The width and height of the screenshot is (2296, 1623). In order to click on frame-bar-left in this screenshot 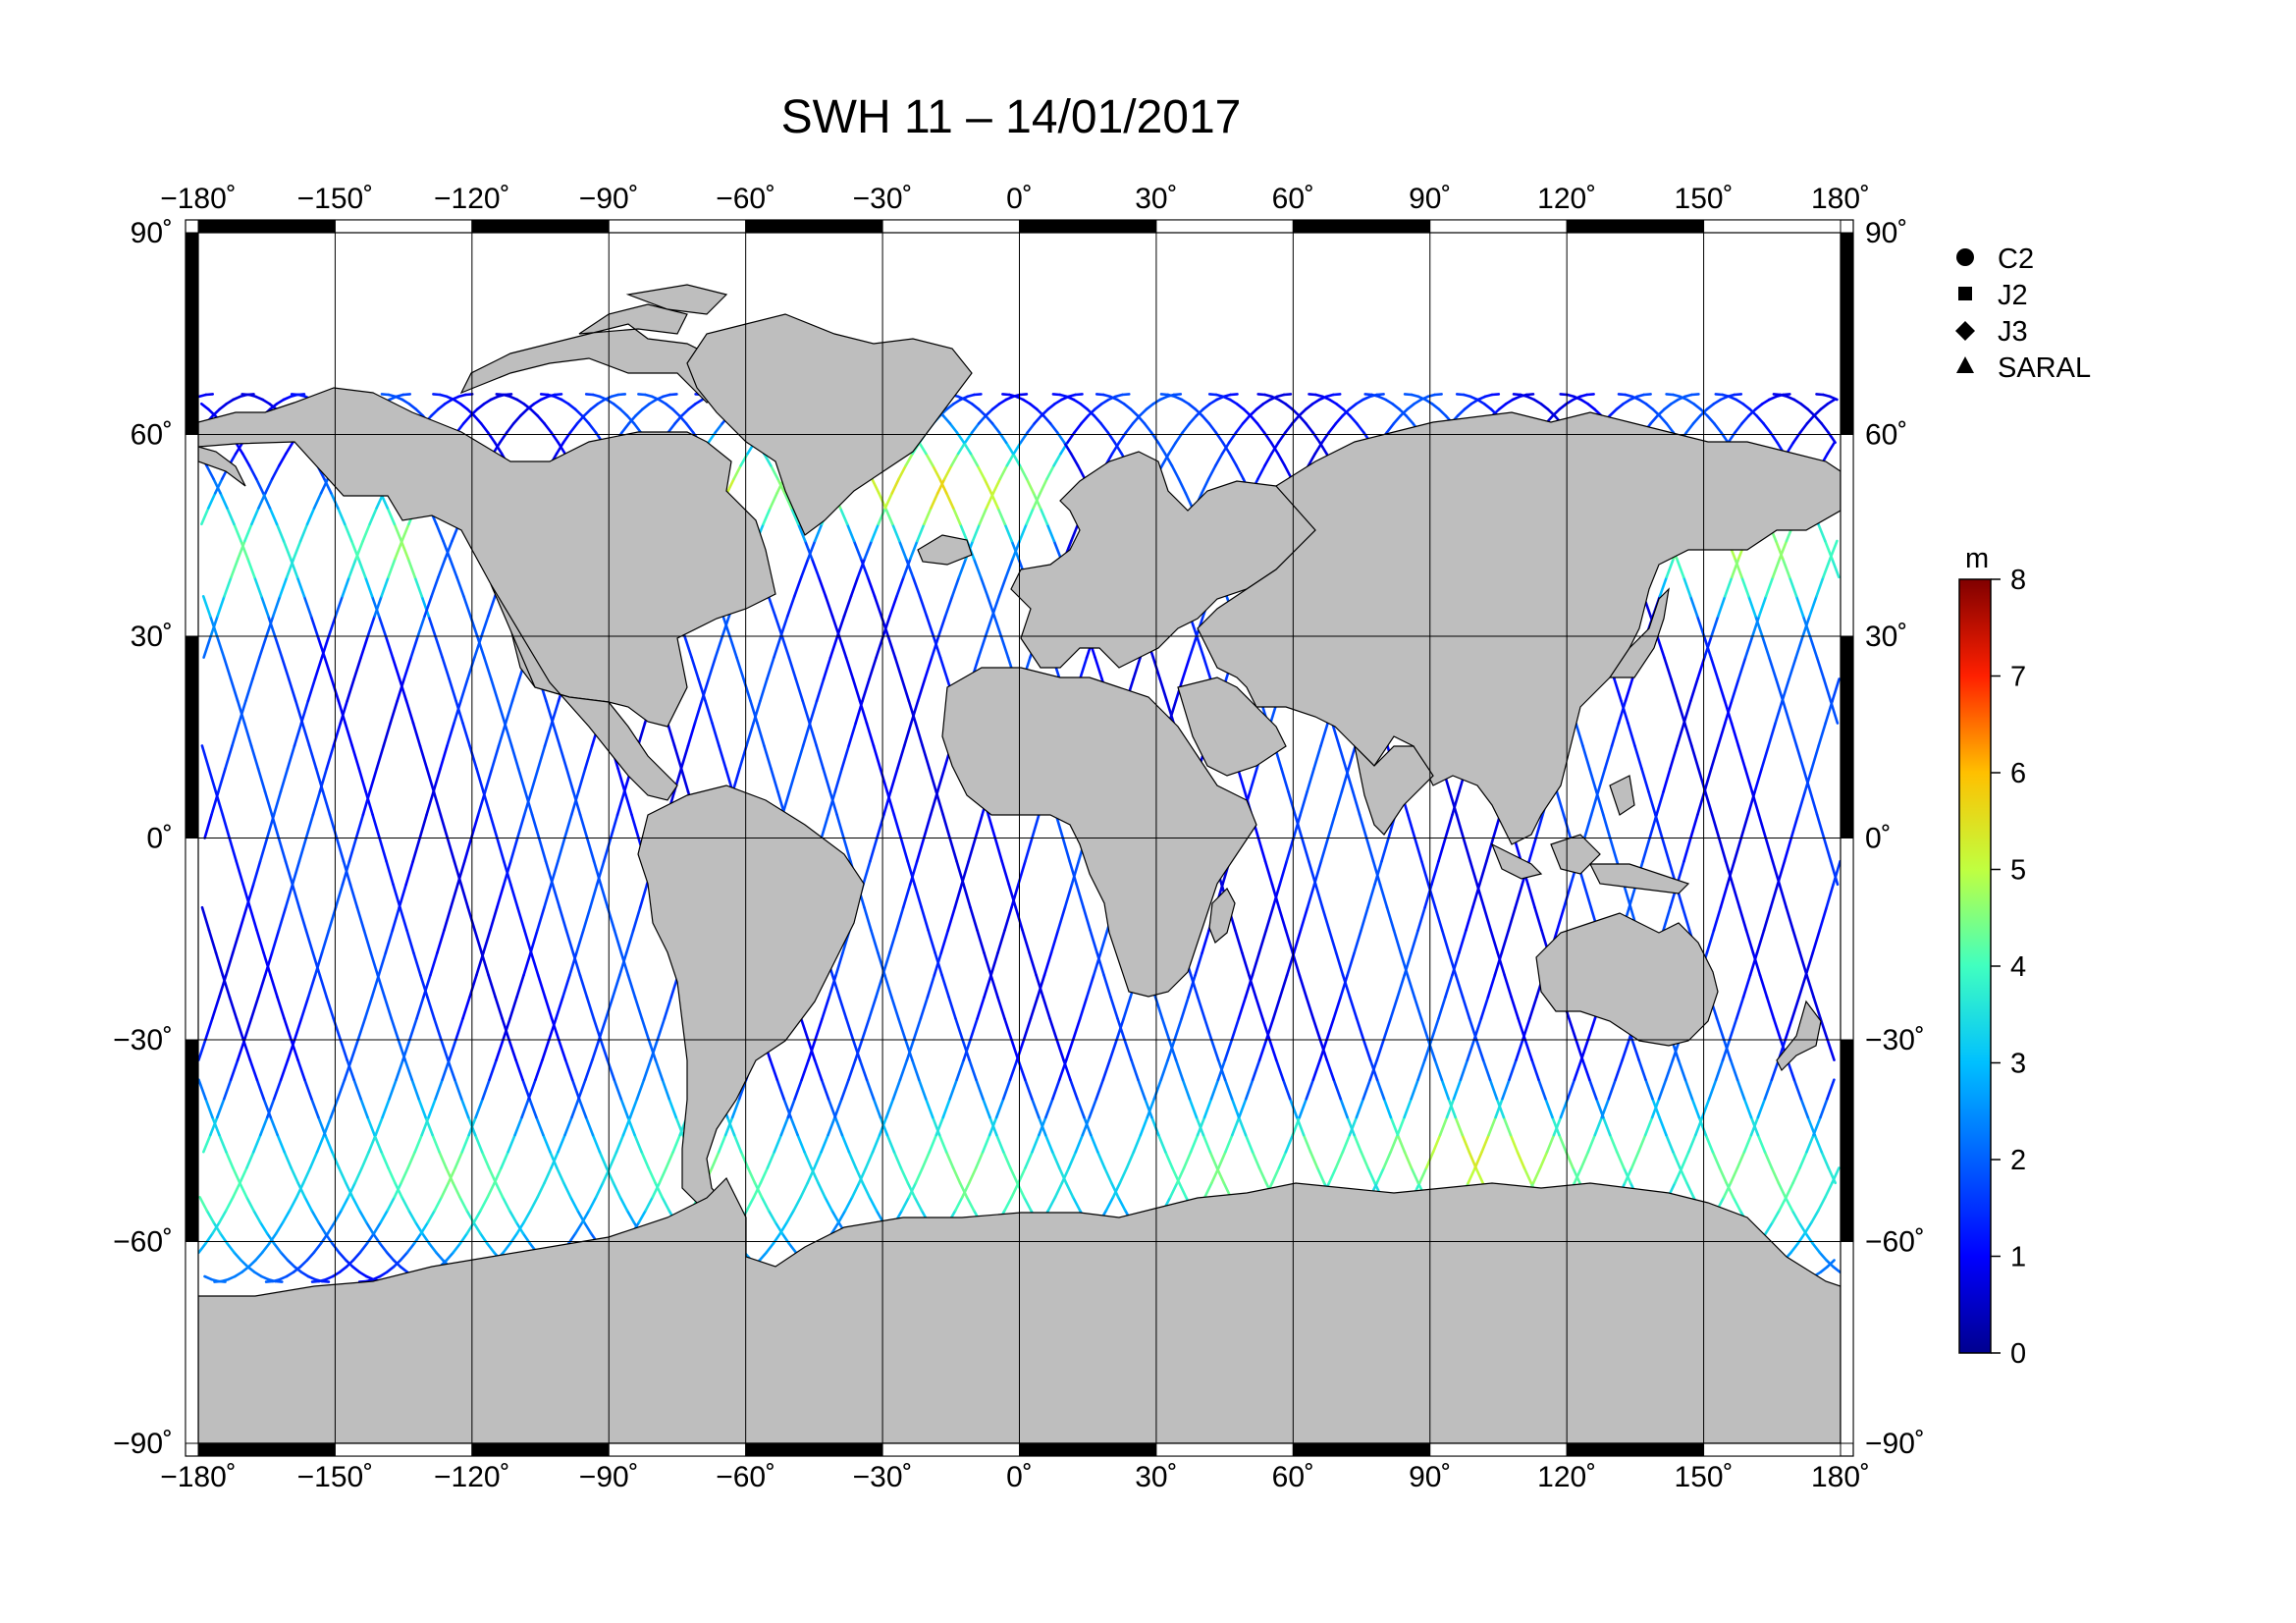, I will do `click(192, 536)`.